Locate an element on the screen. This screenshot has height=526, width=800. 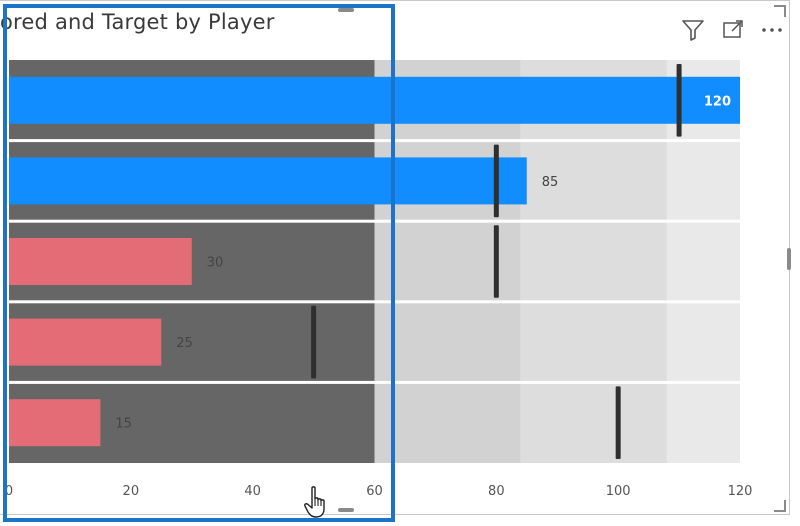
more-options-icon is located at coordinates (771, 30).